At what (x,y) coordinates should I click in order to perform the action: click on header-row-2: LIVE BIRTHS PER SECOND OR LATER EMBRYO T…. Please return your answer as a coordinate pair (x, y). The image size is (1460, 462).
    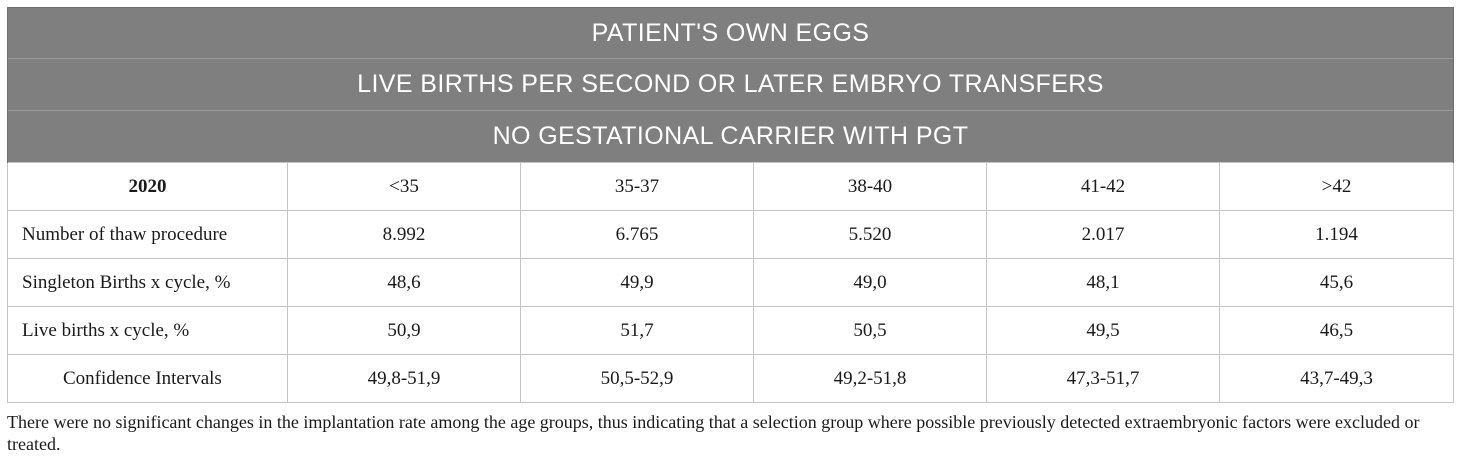
    Looking at the image, I should click on (730, 84).